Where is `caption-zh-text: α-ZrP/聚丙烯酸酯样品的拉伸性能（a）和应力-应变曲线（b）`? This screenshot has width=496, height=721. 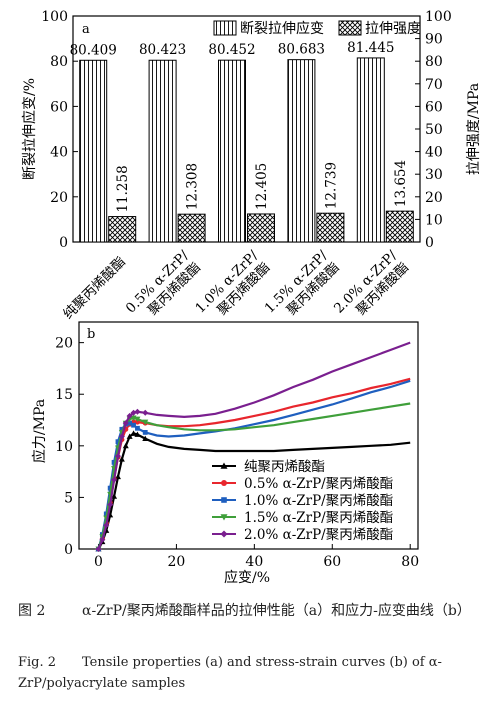 caption-zh-text: α-ZrP/聚丙烯酸酯样品的拉伸性能（a）和应力-应变曲线（b） is located at coordinates (276, 611).